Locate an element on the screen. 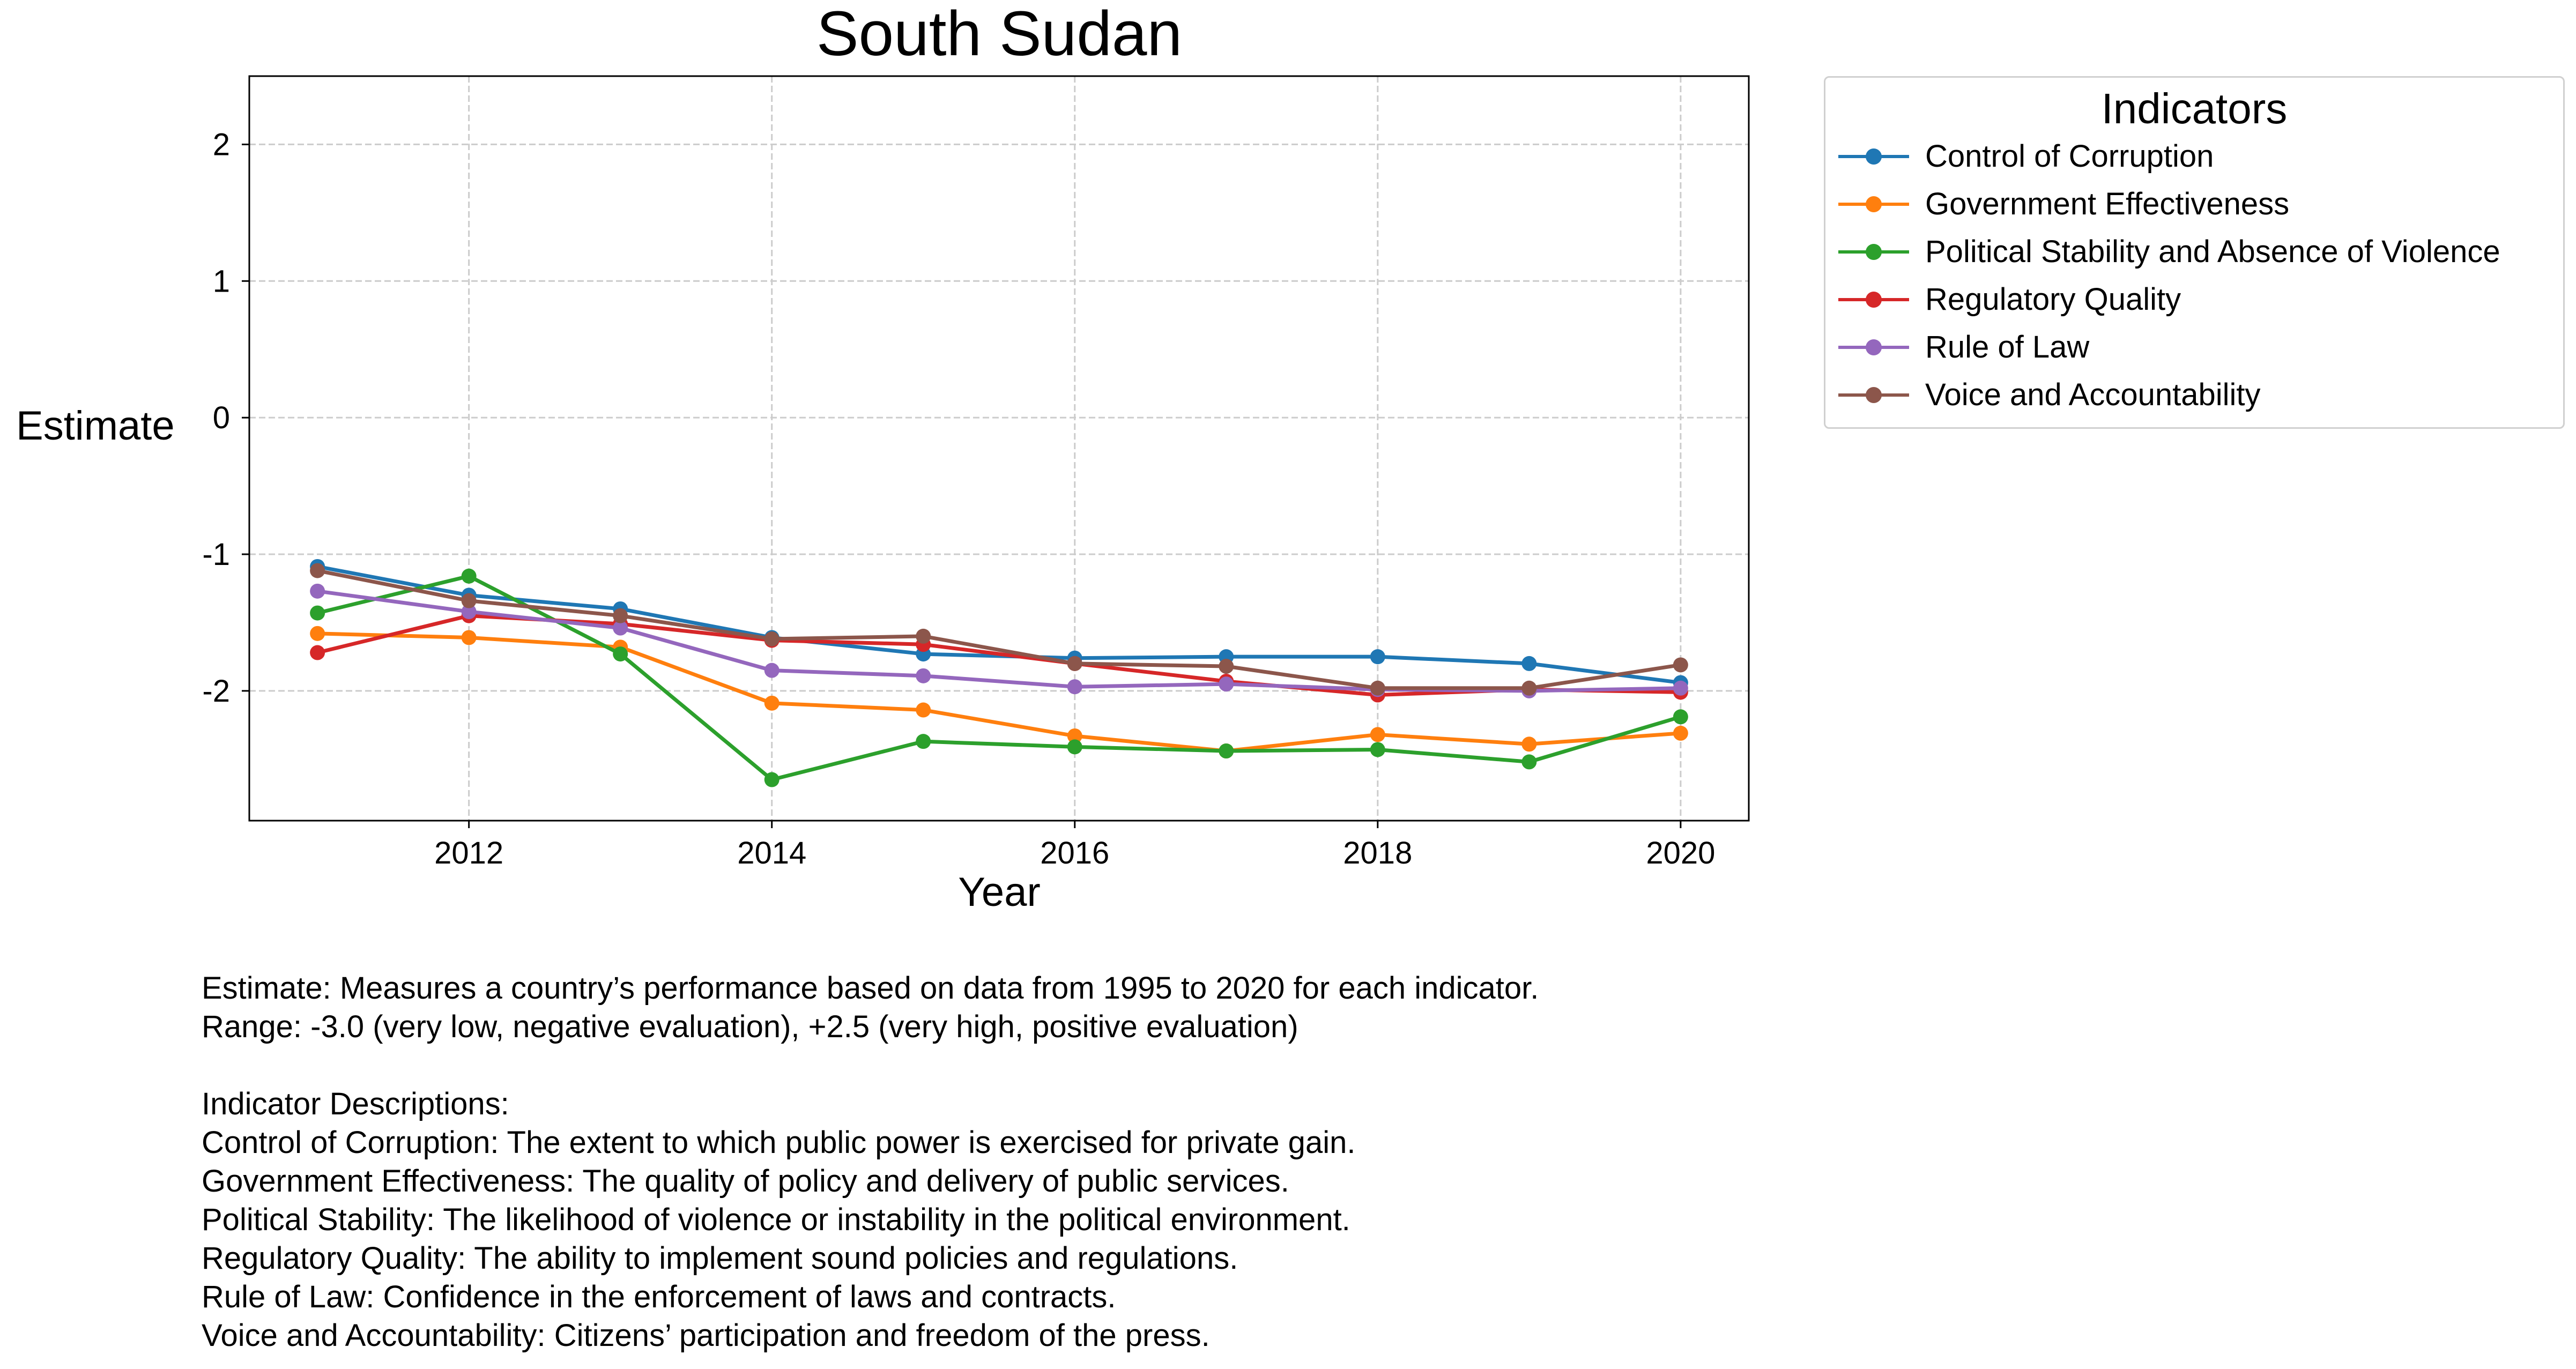 The height and width of the screenshot is (1369, 2576). x-axis-label: Year is located at coordinates (1000, 892).